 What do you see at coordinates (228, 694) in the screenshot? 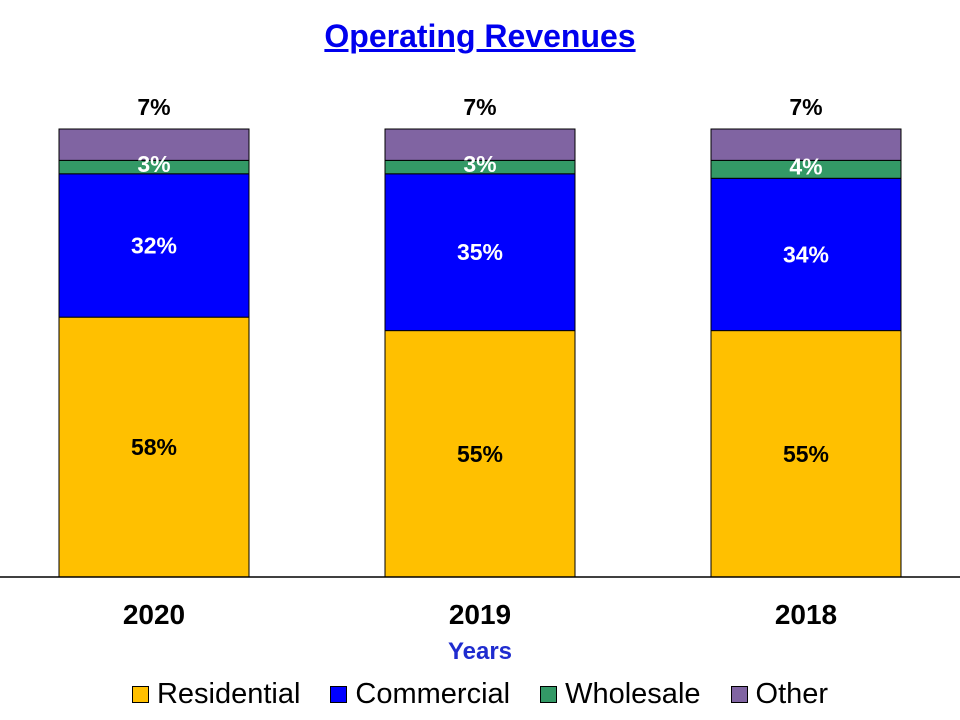
I see `legend-label-residential: Residential` at bounding box center [228, 694].